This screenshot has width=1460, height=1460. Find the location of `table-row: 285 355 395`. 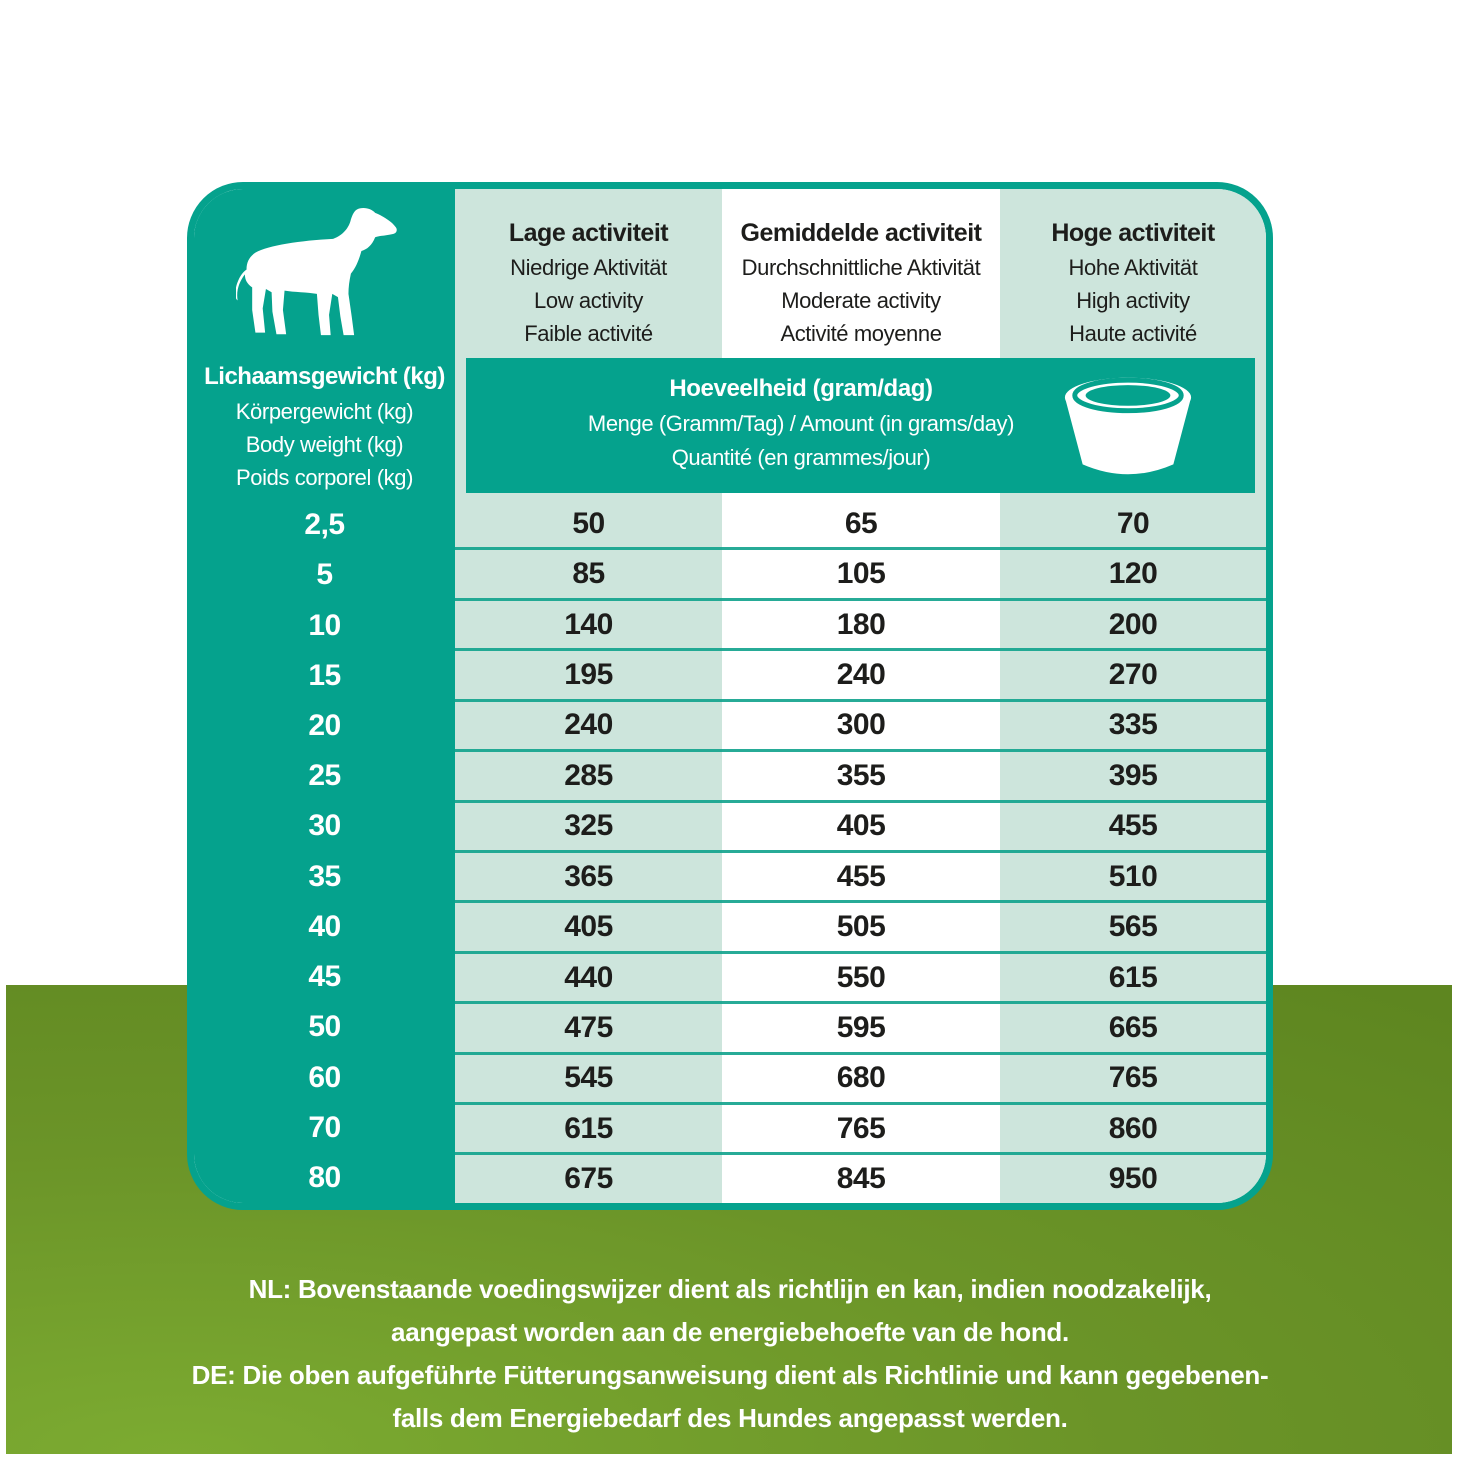

table-row: 285 355 395 is located at coordinates (860, 774).